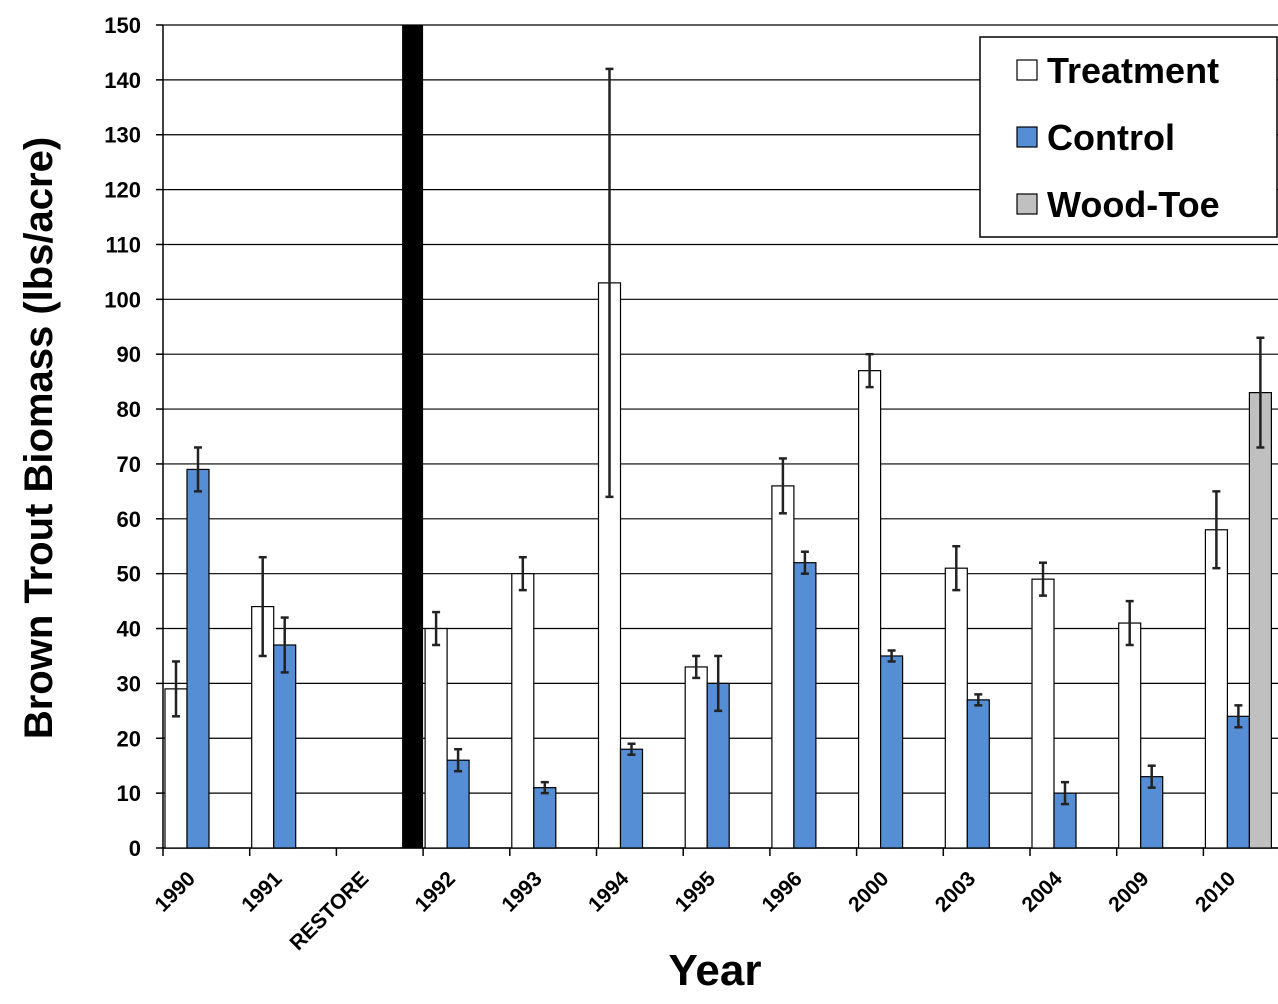  What do you see at coordinates (129, 738) in the screenshot?
I see `y-tick-label: 20` at bounding box center [129, 738].